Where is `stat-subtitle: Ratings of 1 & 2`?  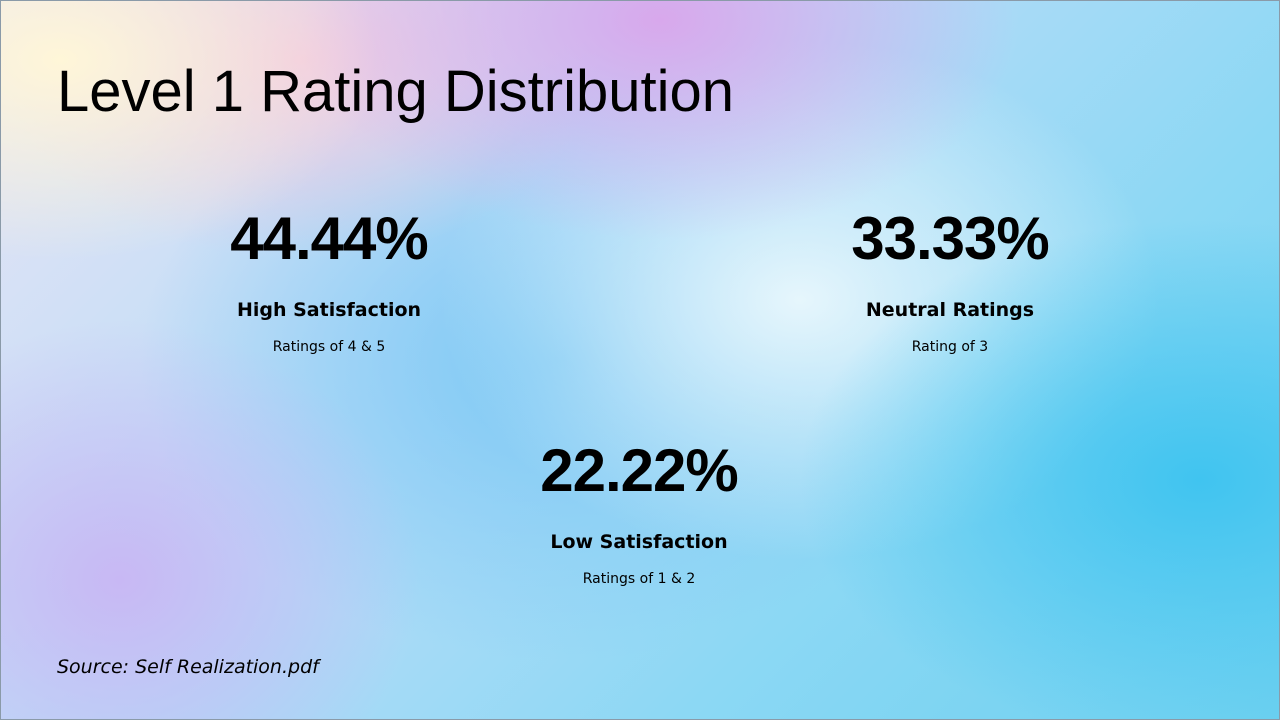
stat-subtitle: Ratings of 1 & 2 is located at coordinates (639, 579).